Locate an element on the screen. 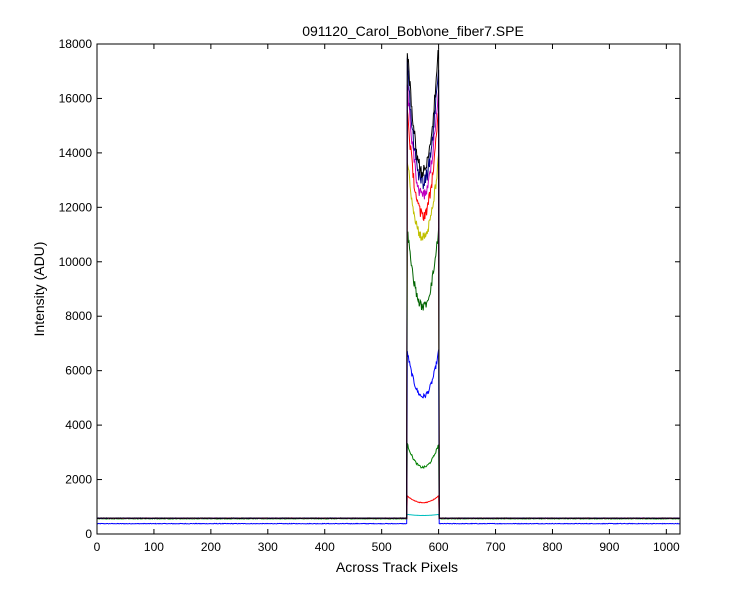 This screenshot has width=750, height=605. x-tick-label: 1000 is located at coordinates (666, 547).